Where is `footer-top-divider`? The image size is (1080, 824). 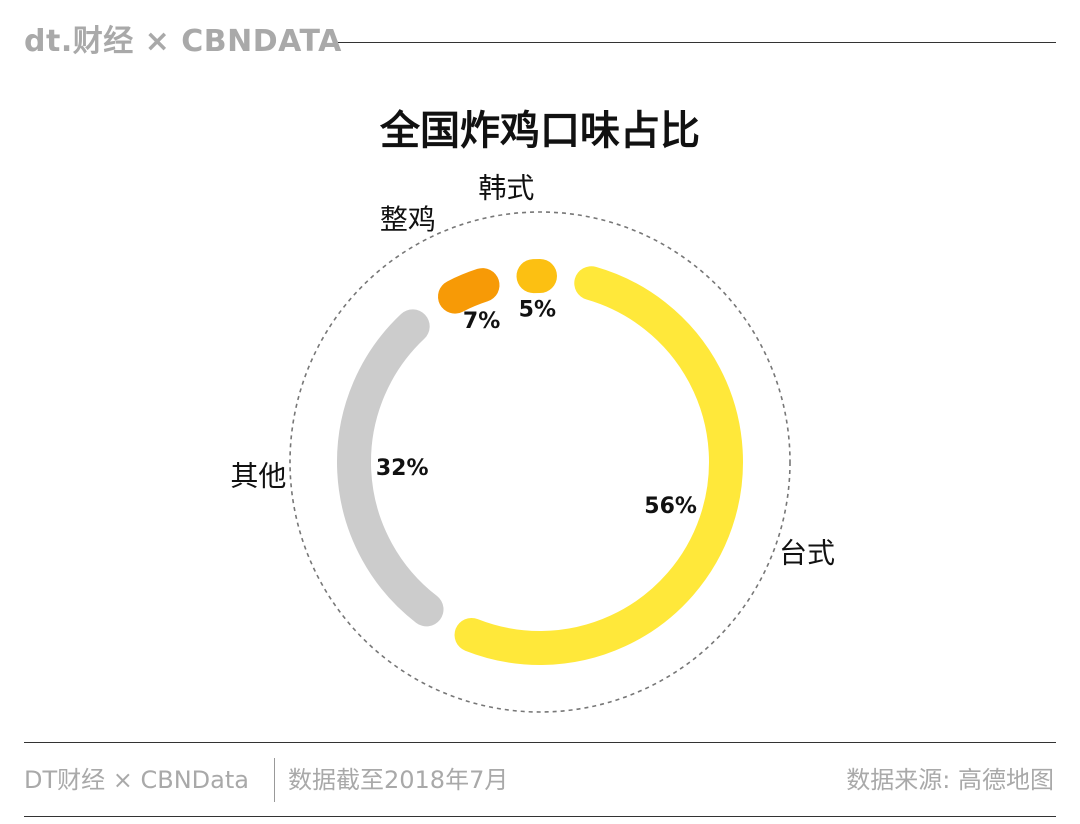
footer-top-divider is located at coordinates (540, 742).